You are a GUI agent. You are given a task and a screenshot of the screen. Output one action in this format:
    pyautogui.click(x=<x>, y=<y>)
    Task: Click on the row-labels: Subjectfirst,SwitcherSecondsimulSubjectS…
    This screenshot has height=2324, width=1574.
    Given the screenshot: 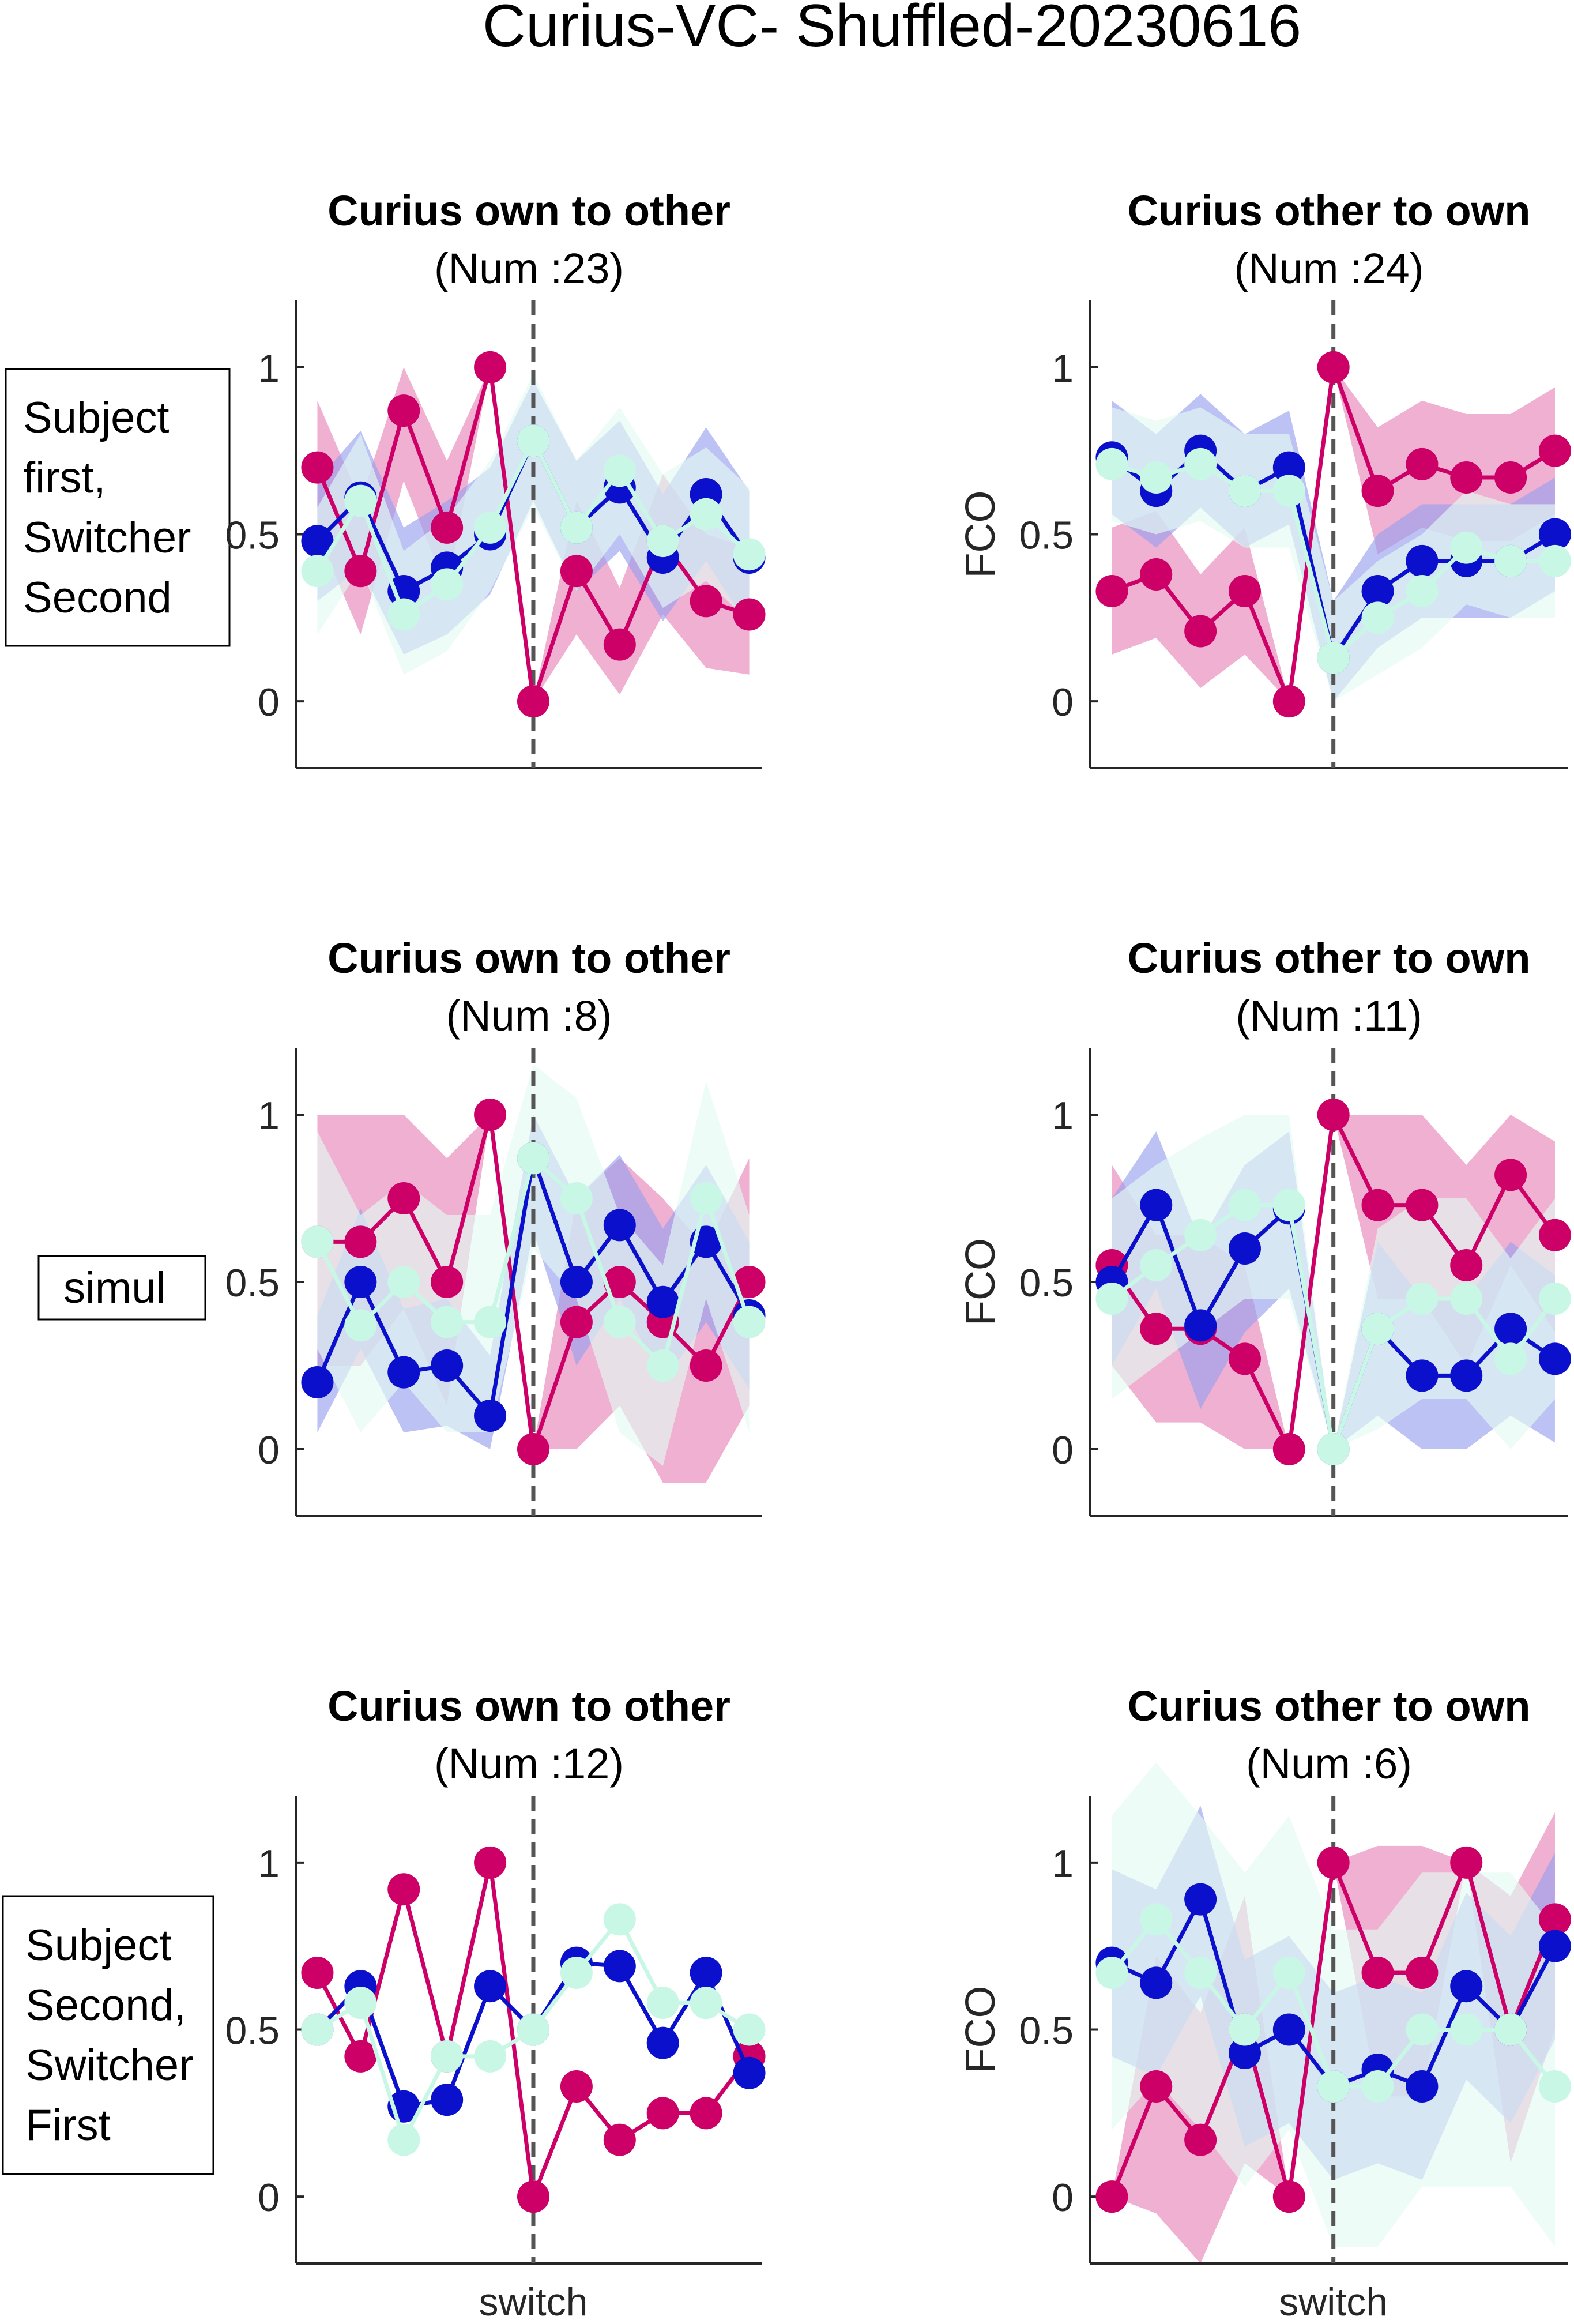 What is the action you would take?
    pyautogui.click(x=116, y=1271)
    